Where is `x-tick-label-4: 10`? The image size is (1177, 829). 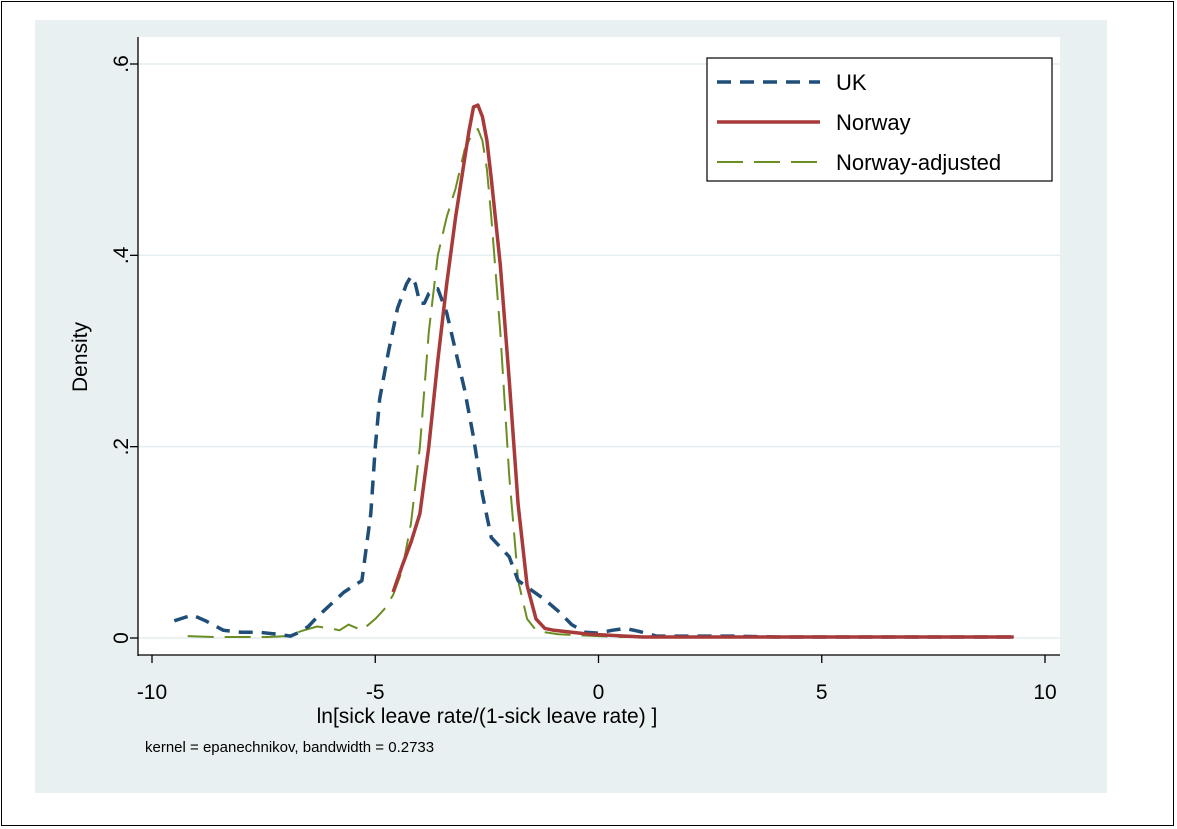
x-tick-label-4: 10 is located at coordinates (1044, 692).